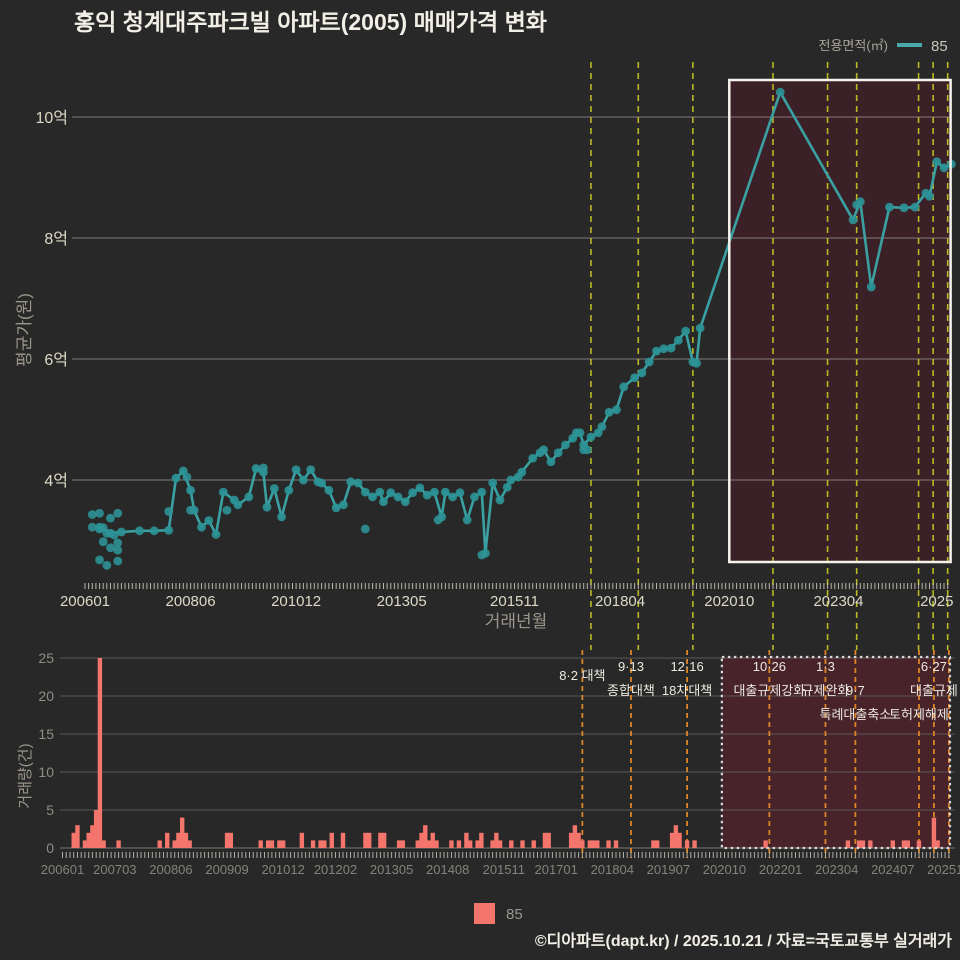 This screenshot has height=960, width=960. What do you see at coordinates (631, 666) in the screenshot?
I see `policy-annotation: 9·13` at bounding box center [631, 666].